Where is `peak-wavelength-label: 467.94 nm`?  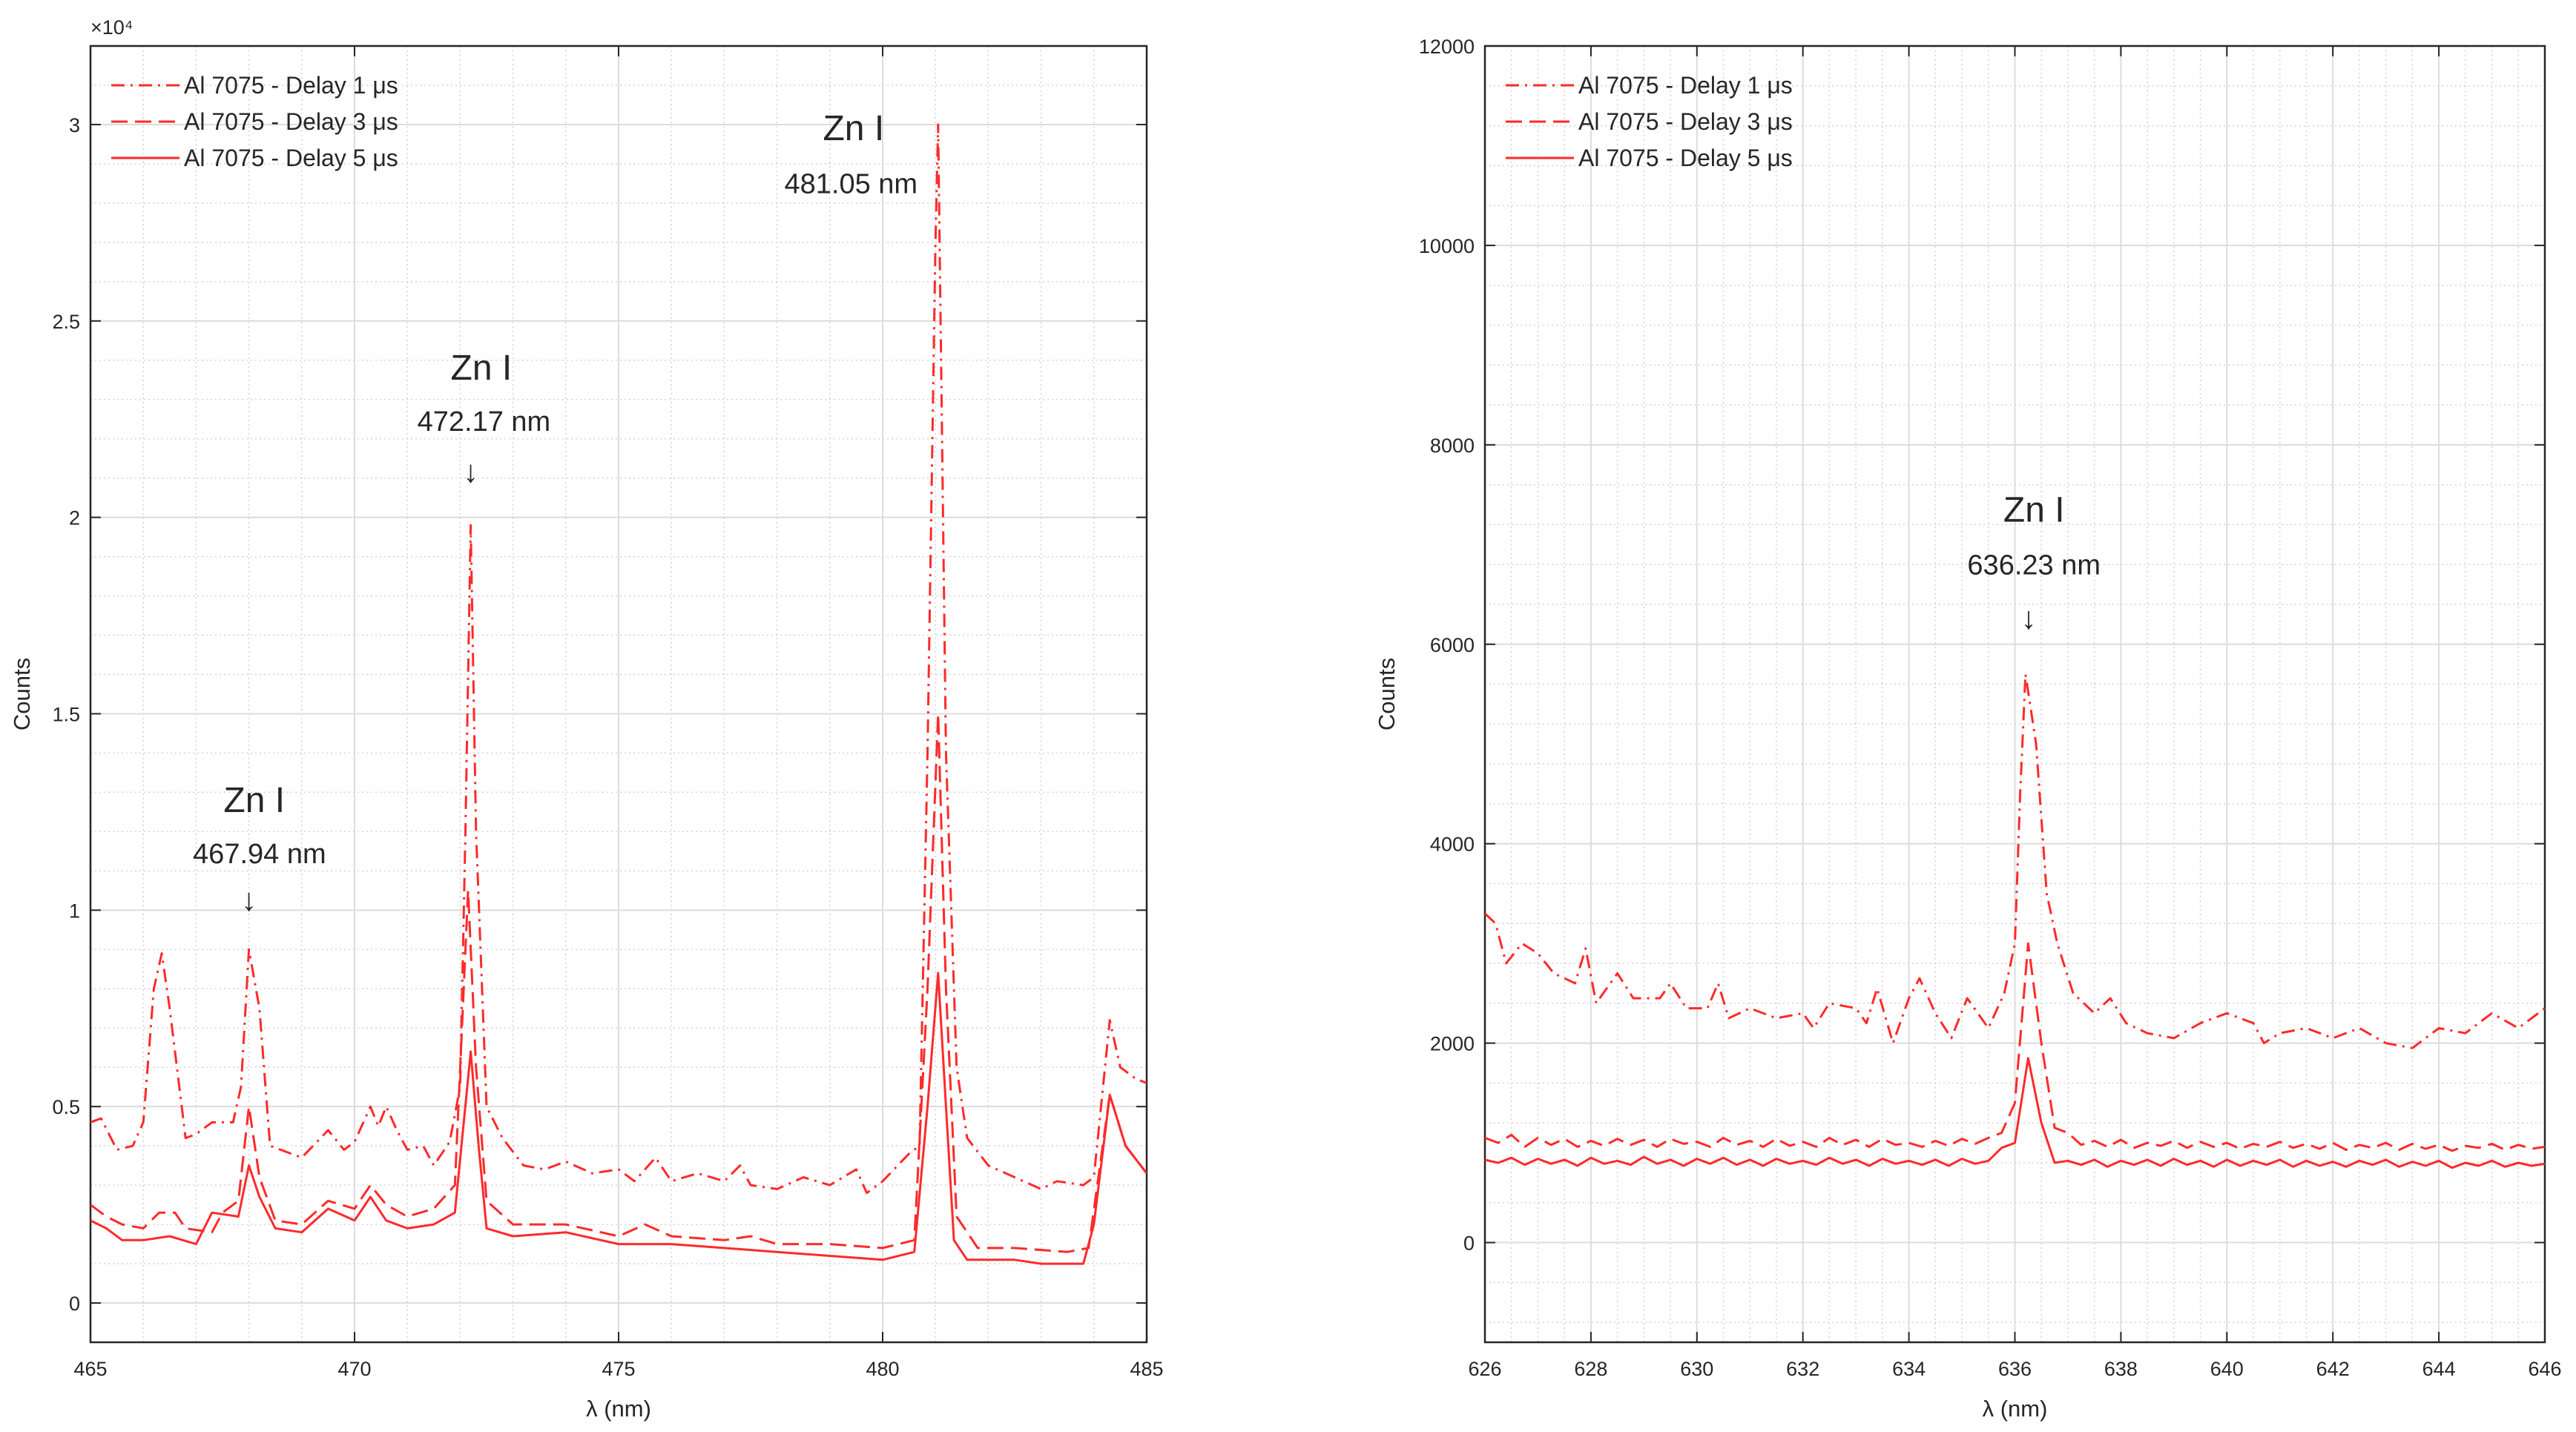 peak-wavelength-label: 467.94 nm is located at coordinates (259, 854).